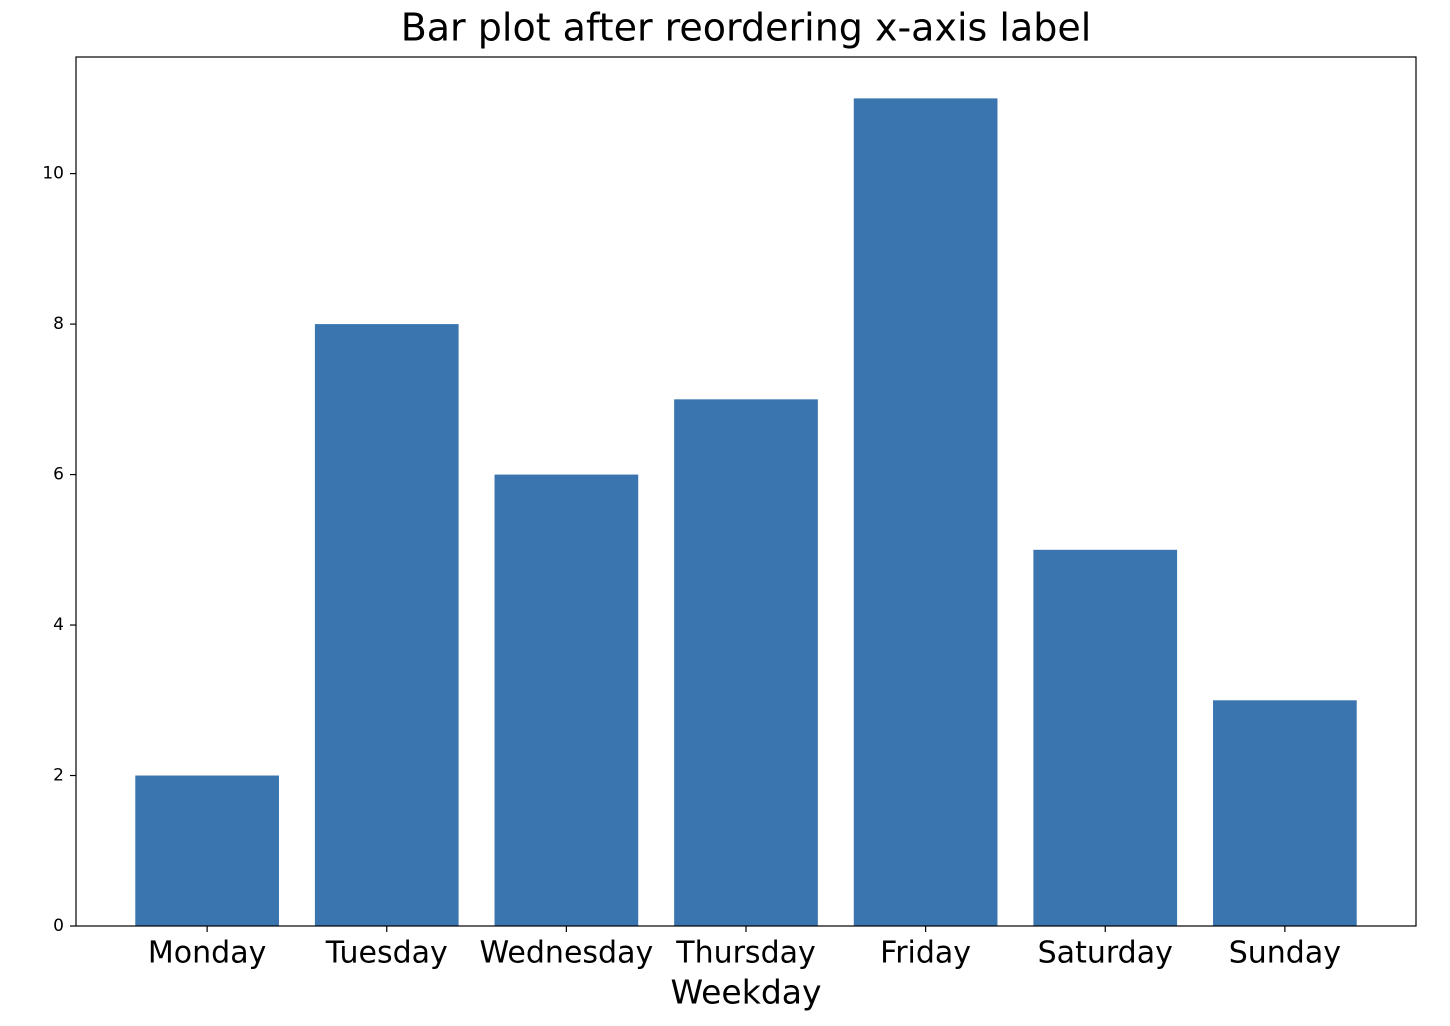 This screenshot has width=1450, height=1026. I want to click on x-axis-label: Weekday, so click(745, 992).